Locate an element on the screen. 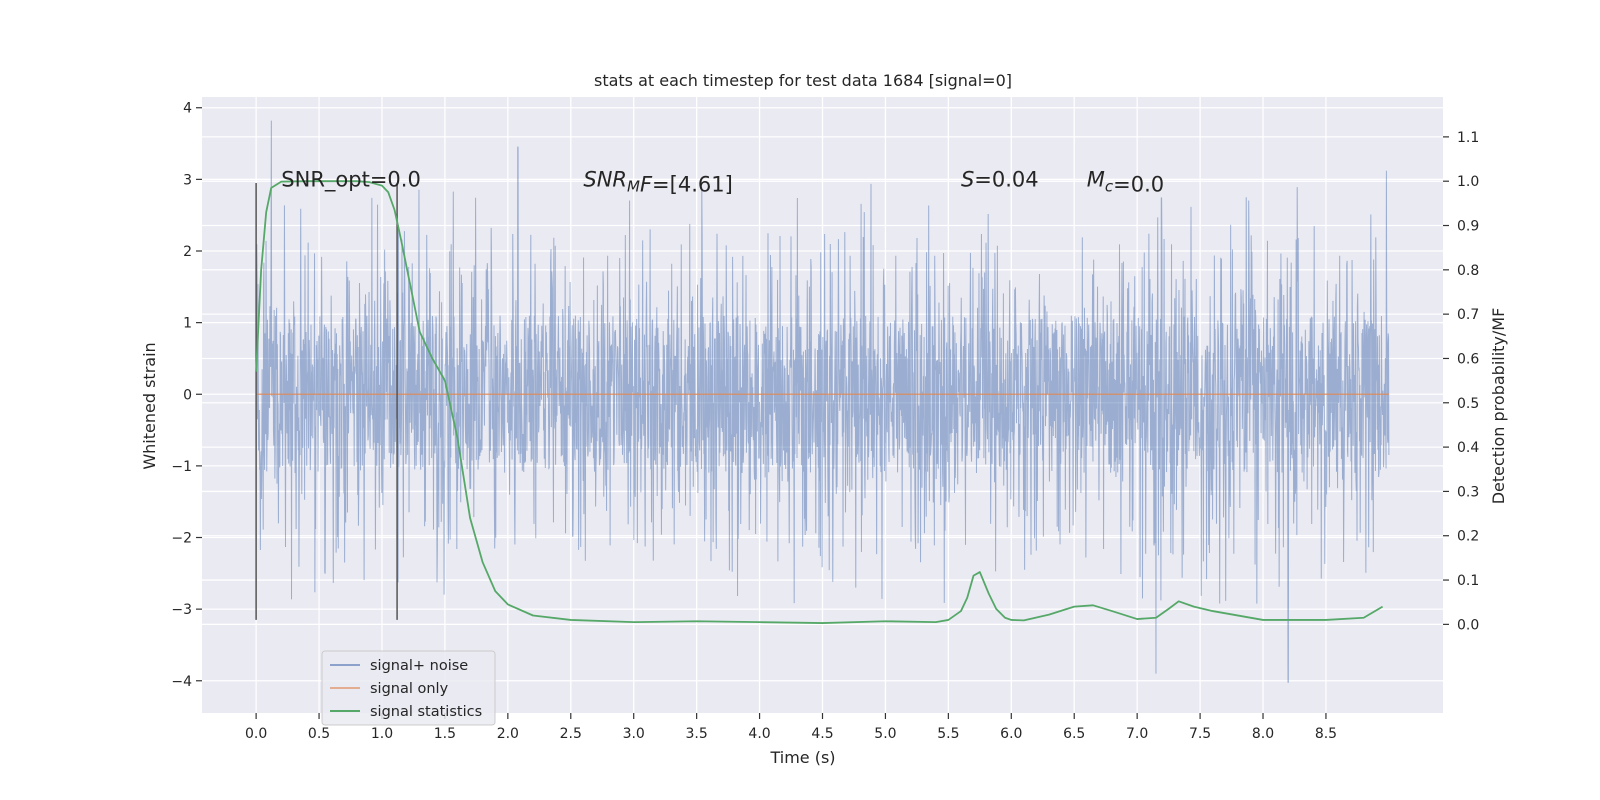 The width and height of the screenshot is (1600, 800). y2-tick-label: 0.0 is located at coordinates (1468, 625).